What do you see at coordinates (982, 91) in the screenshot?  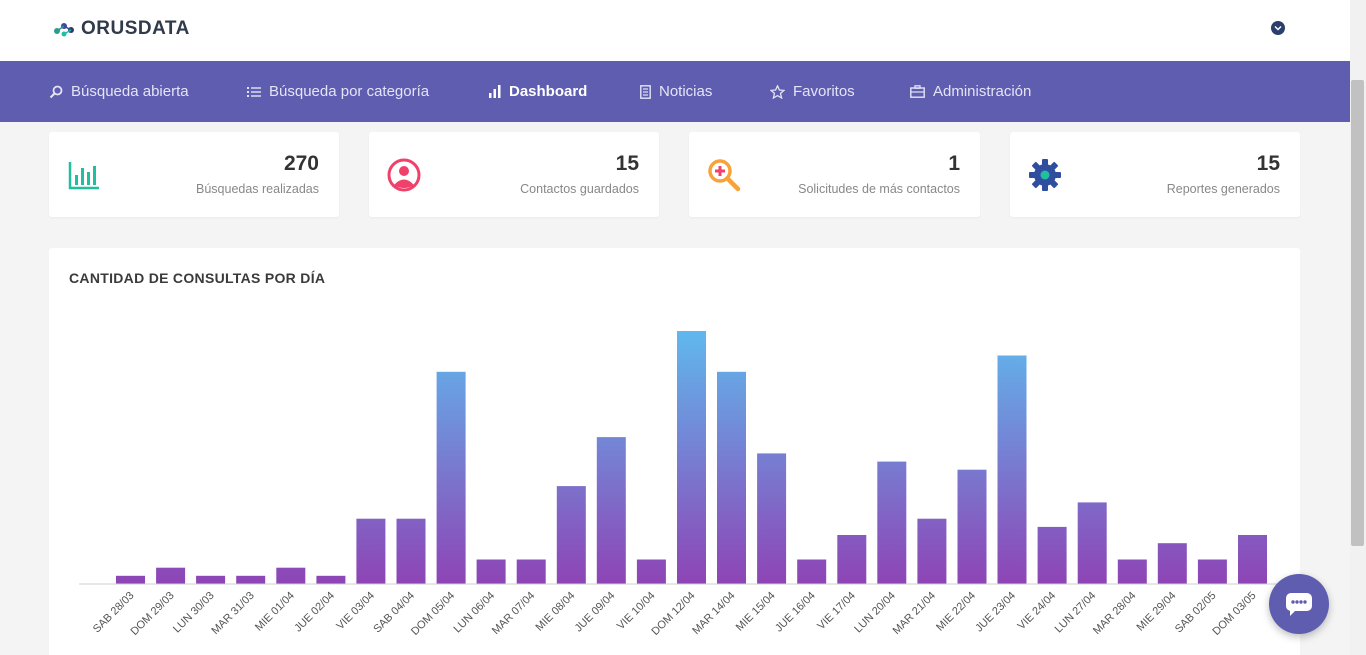 I see `nav-item-label: Administración` at bounding box center [982, 91].